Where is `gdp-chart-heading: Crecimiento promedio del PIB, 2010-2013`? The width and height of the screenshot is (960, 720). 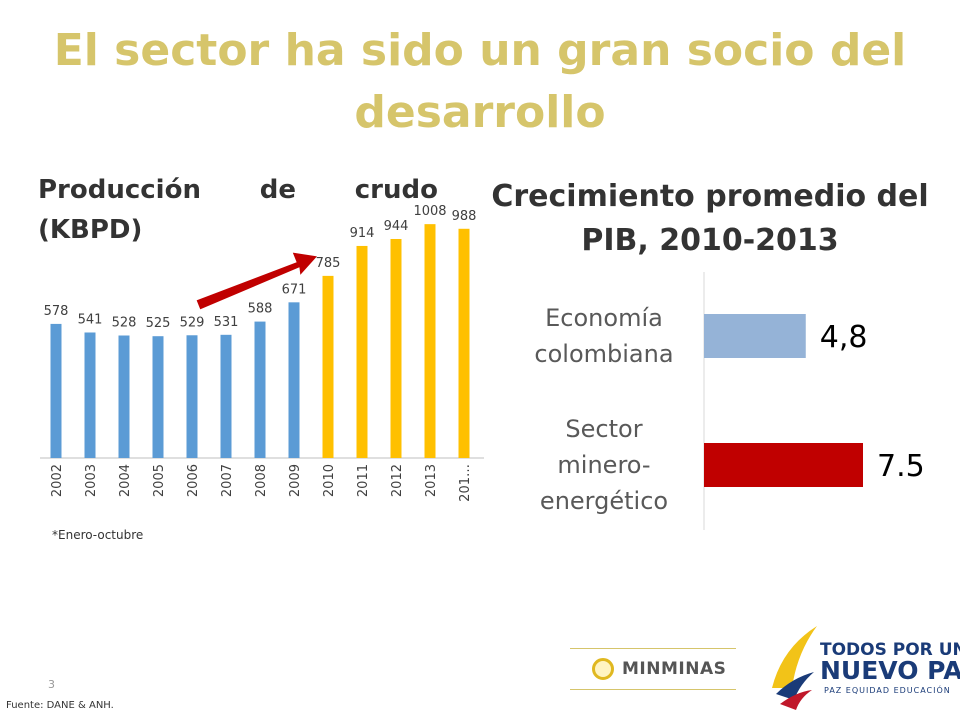
gdp-chart-heading: Crecimiento promedio del PIB, 2010-2013 is located at coordinates (710, 219).